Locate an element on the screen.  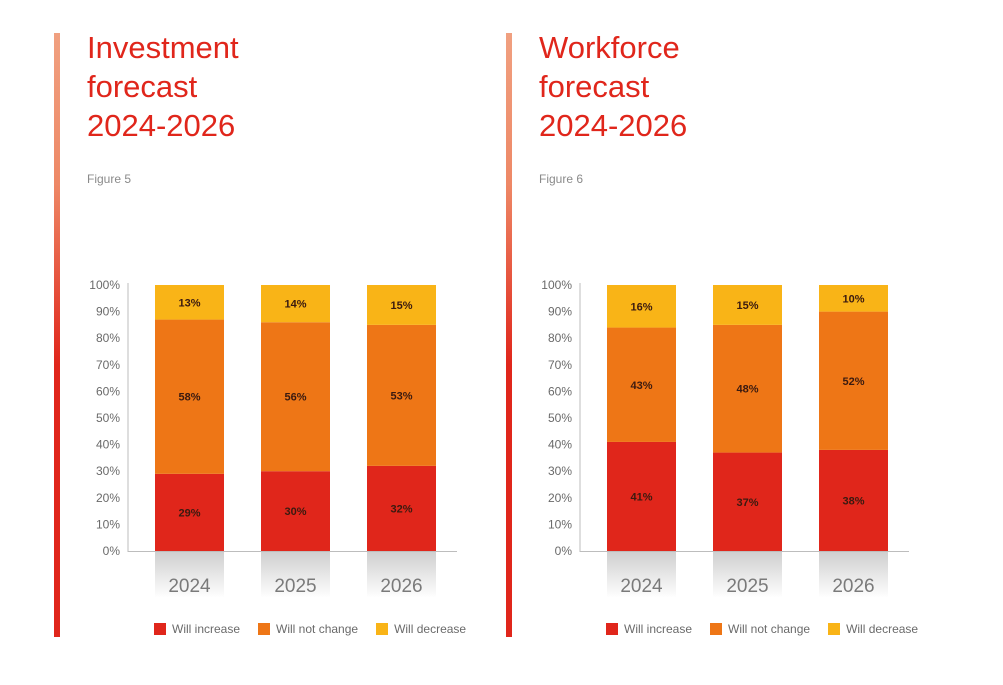
figure-label: Figure 5 is located at coordinates (109, 179).